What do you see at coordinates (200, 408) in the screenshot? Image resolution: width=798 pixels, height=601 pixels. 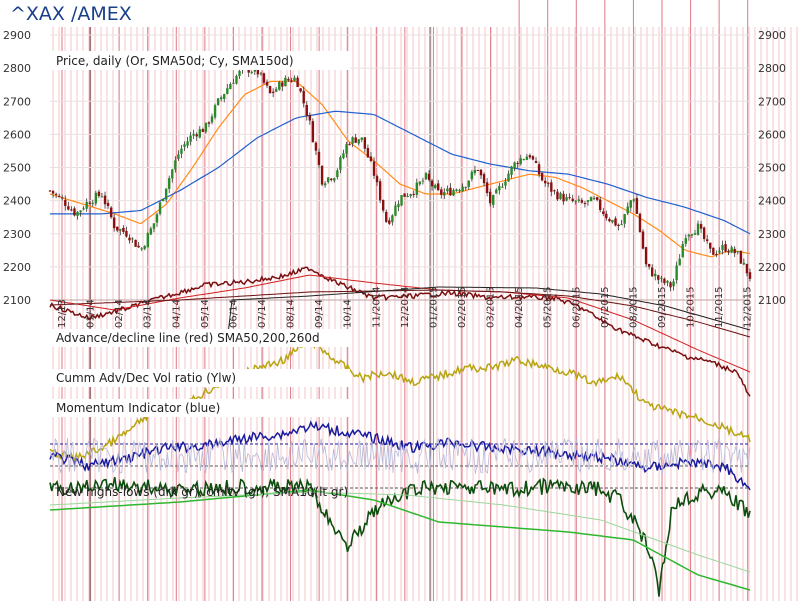 I see `legend-momentum-box` at bounding box center [200, 408].